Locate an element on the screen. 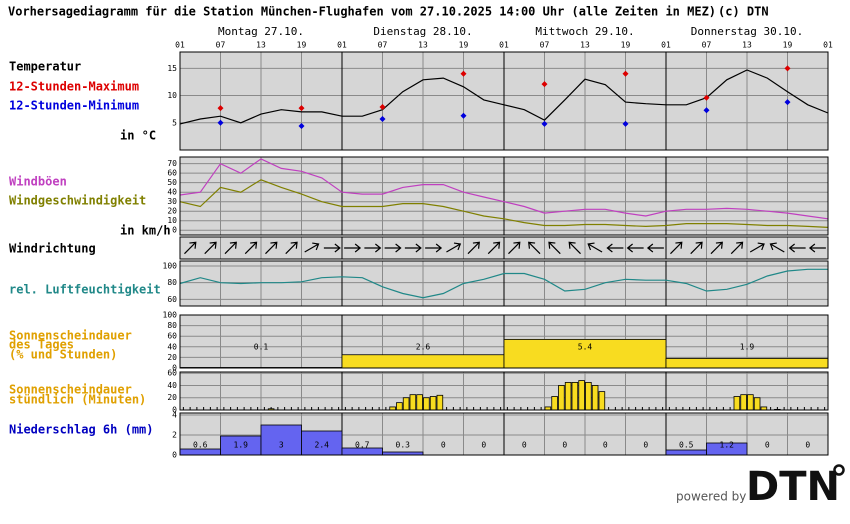  value-label: 0.1 is located at coordinates (261, 347).